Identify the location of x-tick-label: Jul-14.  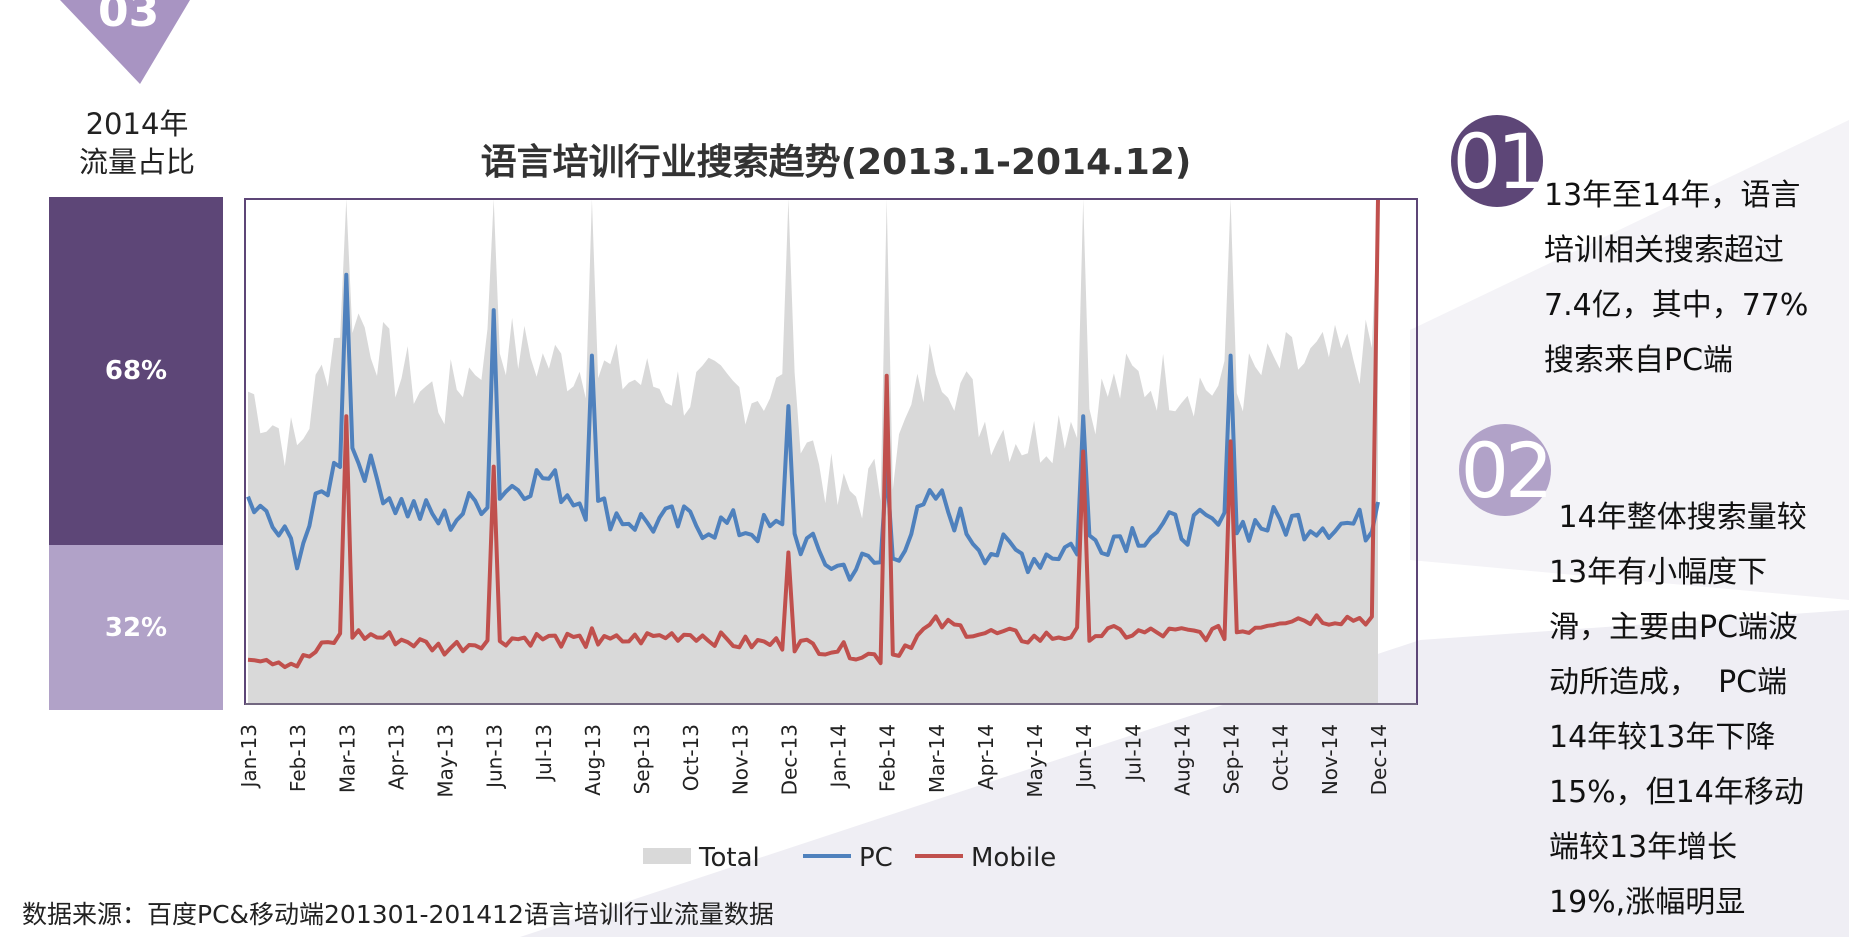
(1133, 753).